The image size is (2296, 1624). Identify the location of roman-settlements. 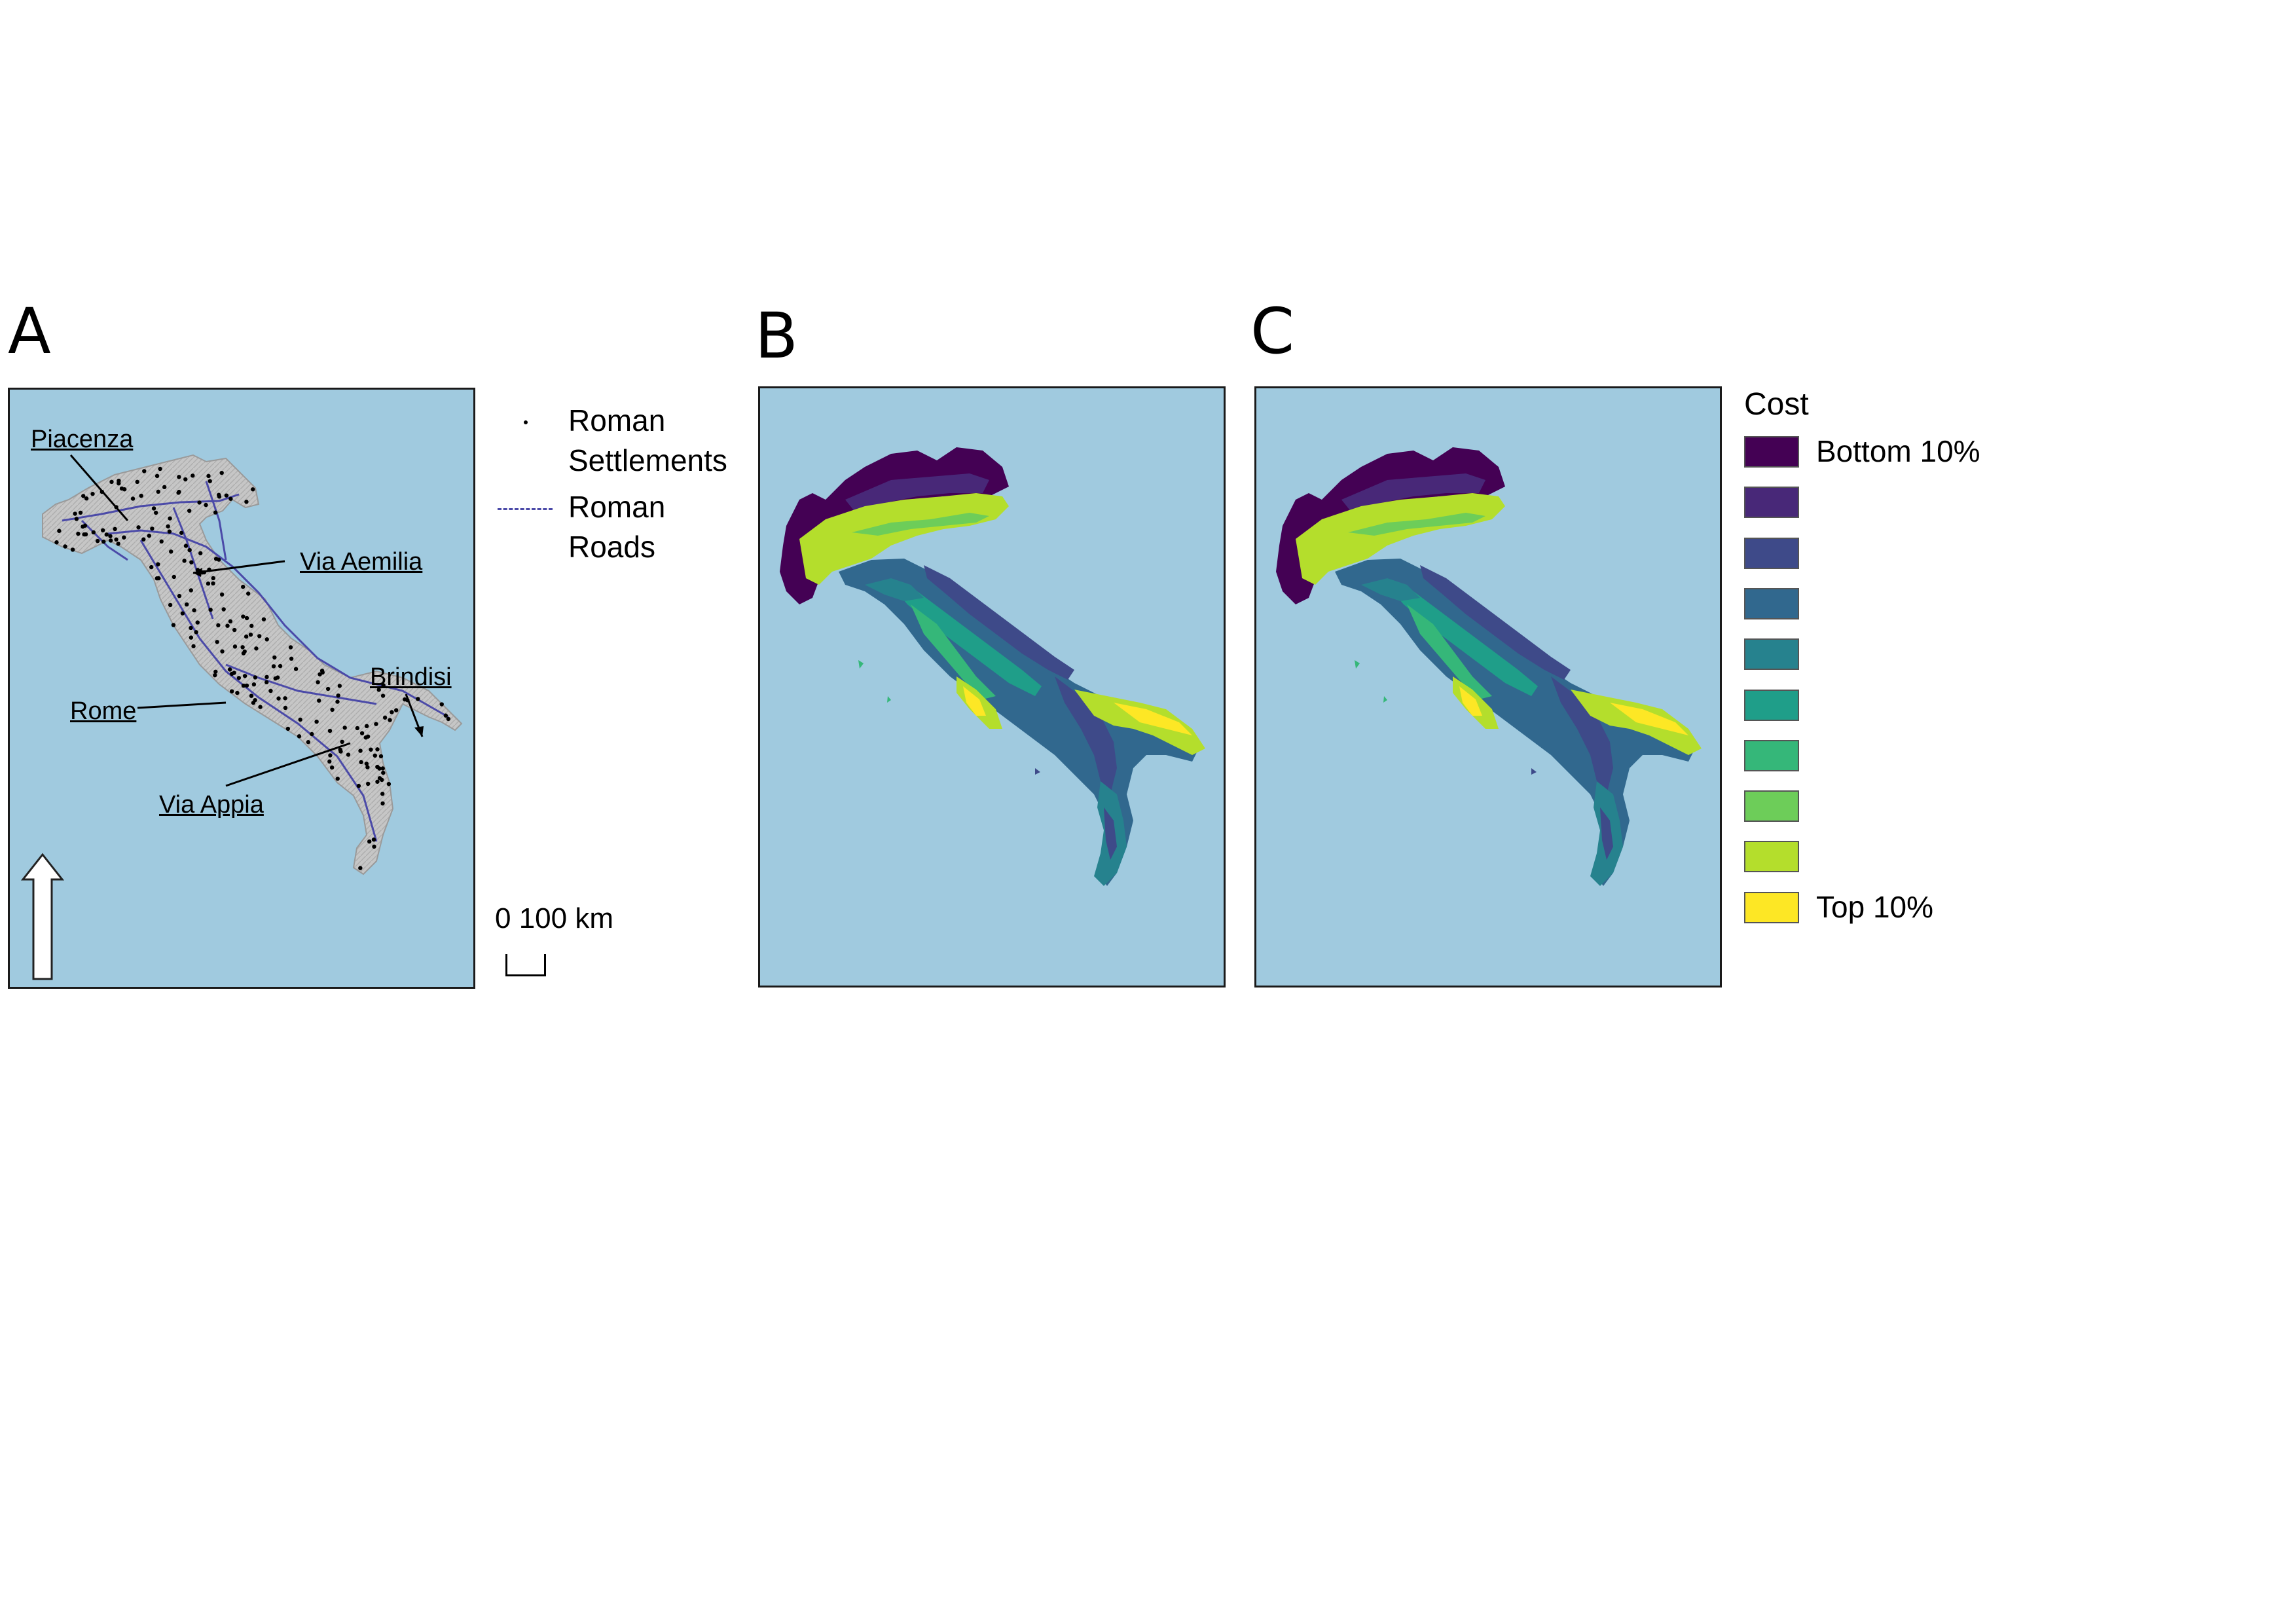
(252, 668).